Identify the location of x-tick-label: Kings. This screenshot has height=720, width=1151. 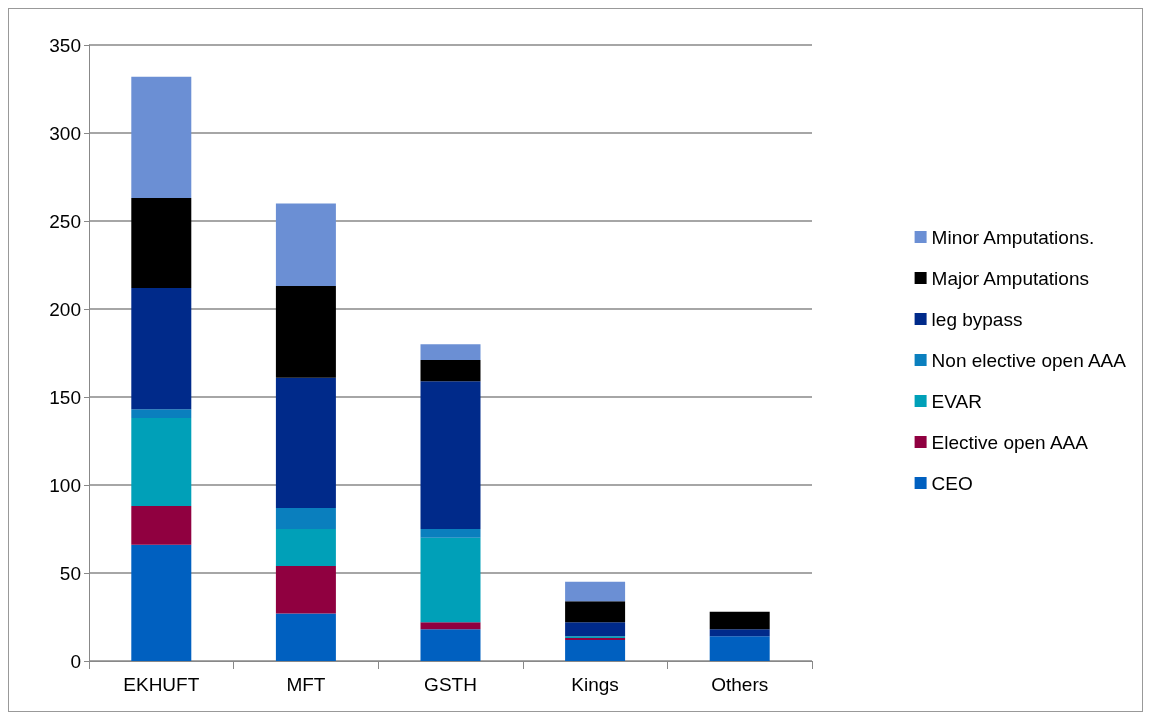
(595, 684).